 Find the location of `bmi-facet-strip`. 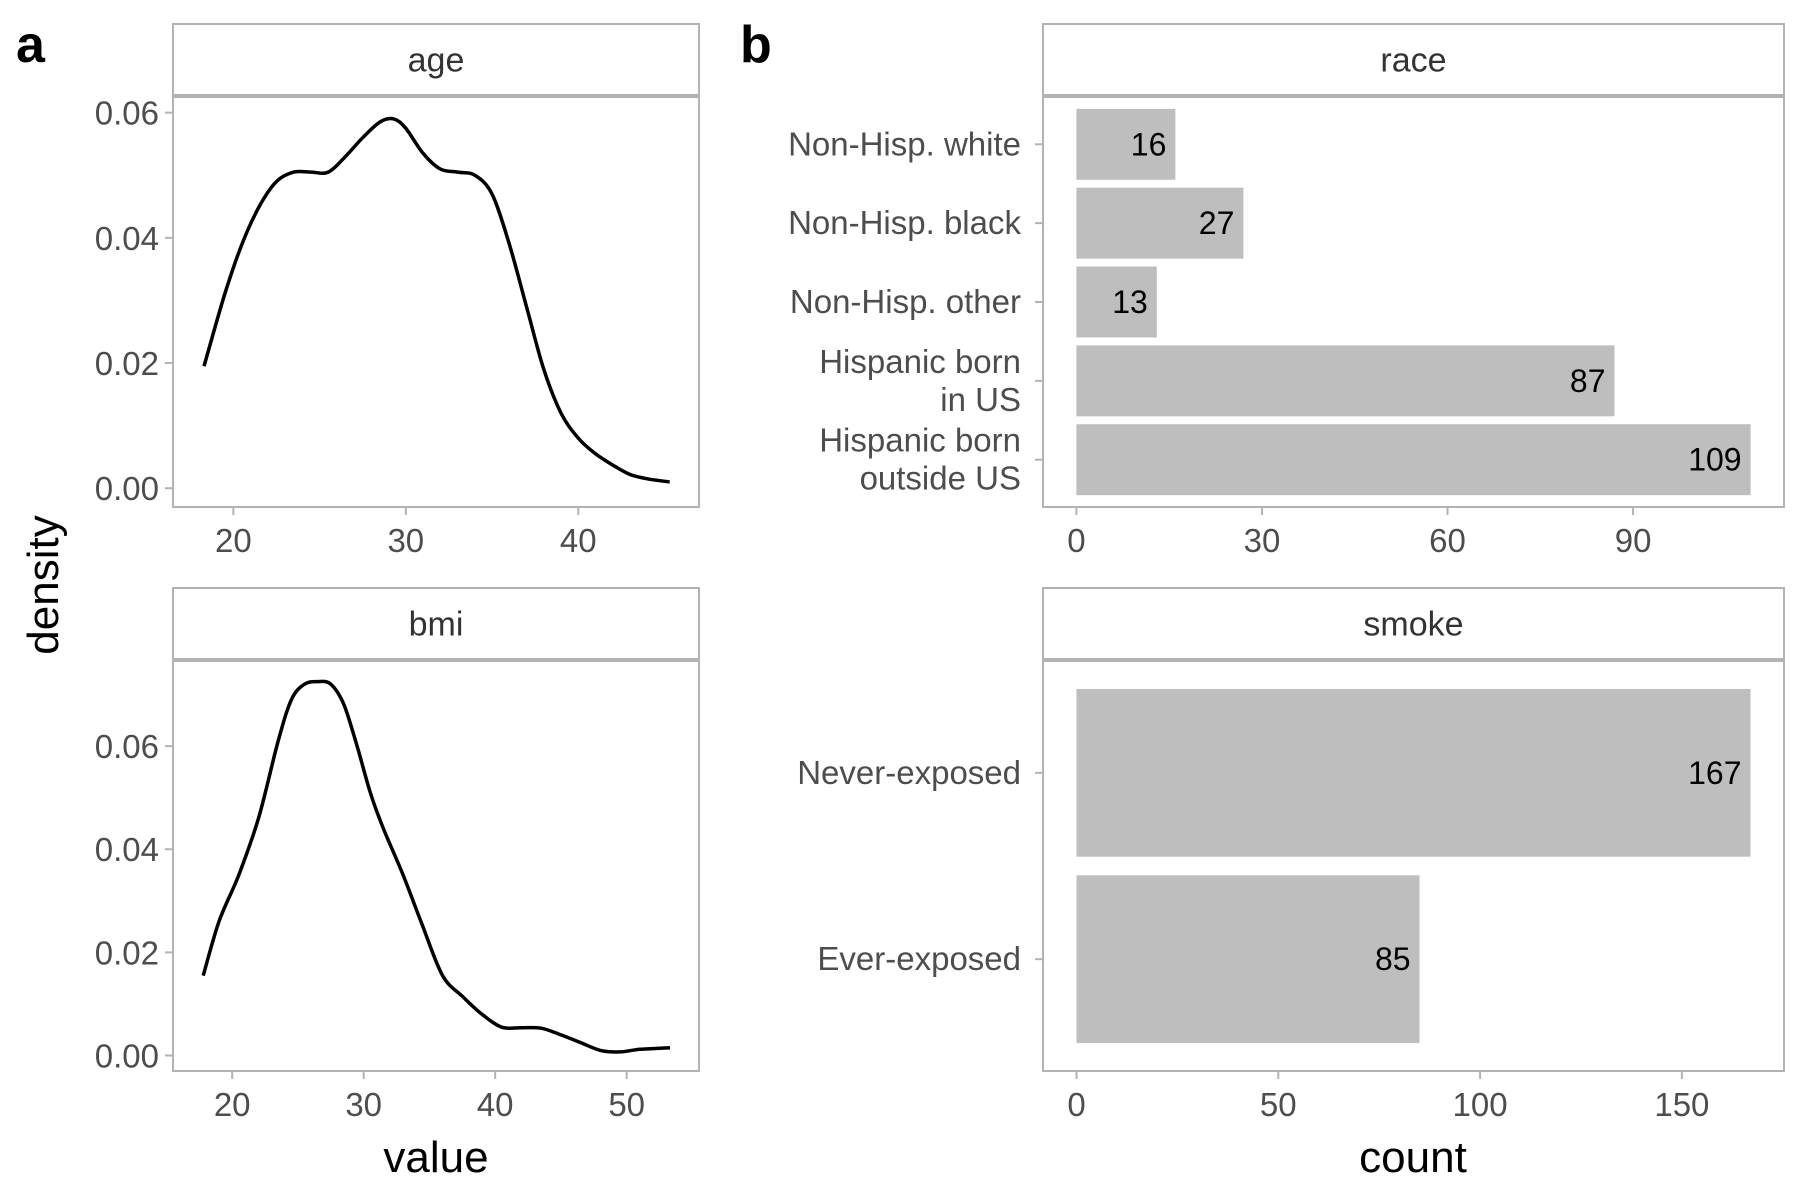

bmi-facet-strip is located at coordinates (436, 623).